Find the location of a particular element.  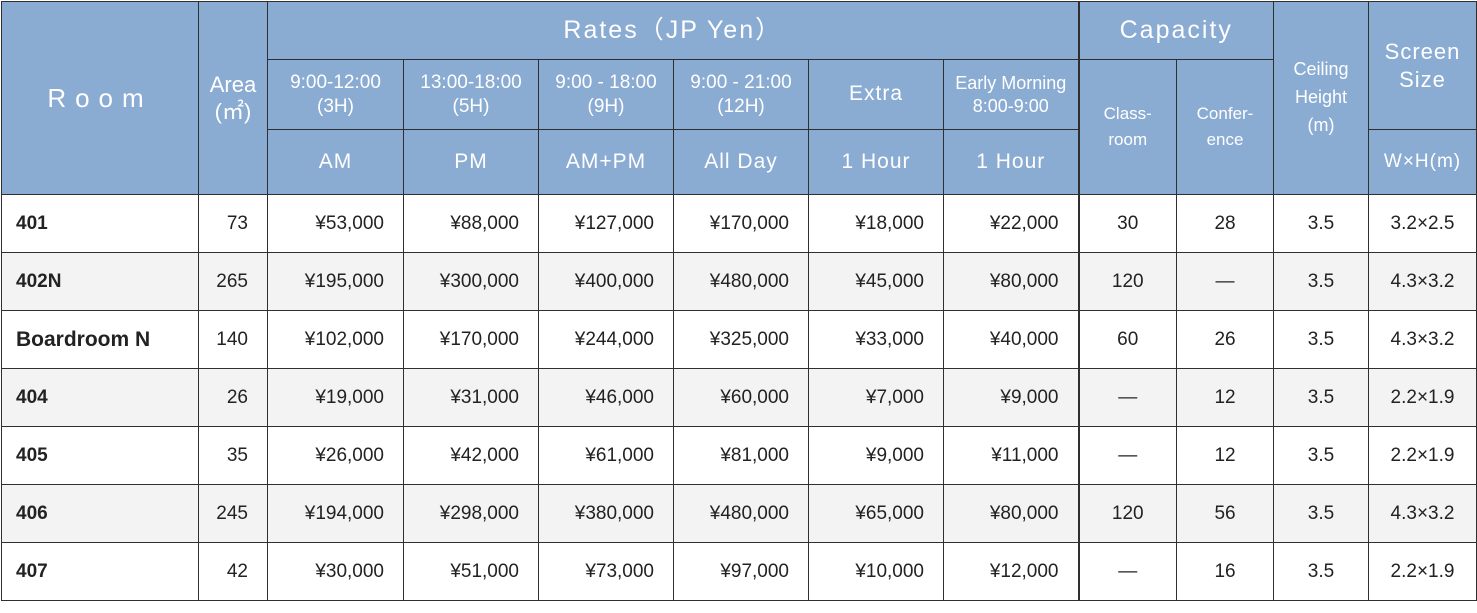

conference-header-line-2: ence is located at coordinates (1225, 139).